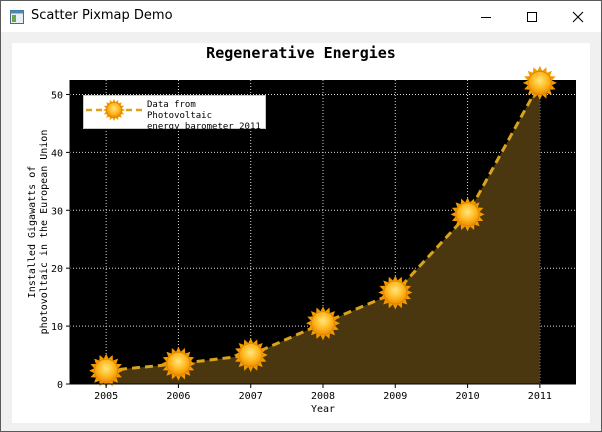 This screenshot has height=432, width=602. I want to click on legend-sun-marker, so click(114, 110).